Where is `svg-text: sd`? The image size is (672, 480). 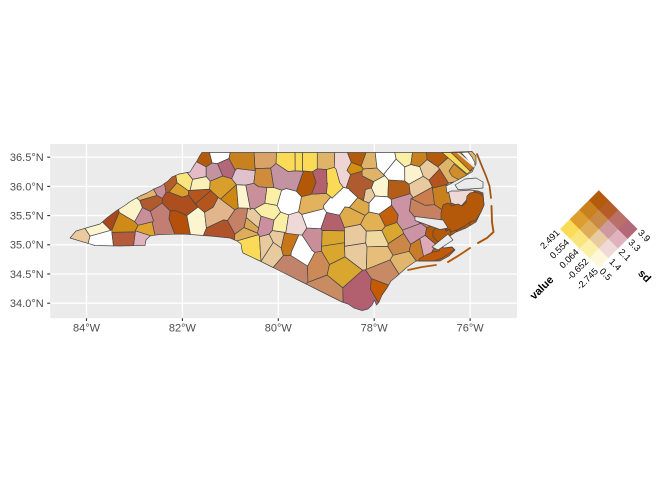
svg-text: sd is located at coordinates (644, 277).